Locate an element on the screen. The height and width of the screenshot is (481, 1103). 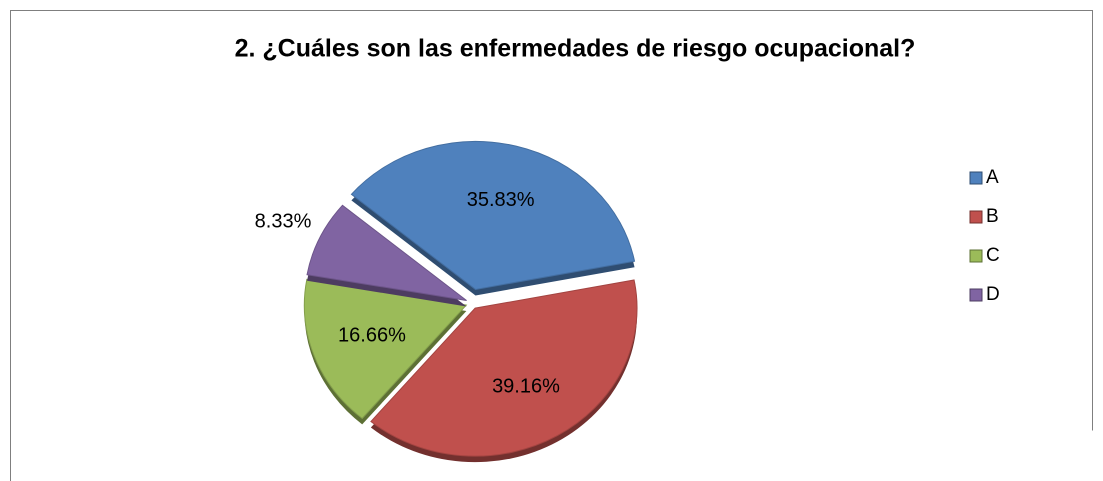
legend-label: D is located at coordinates (993, 294).